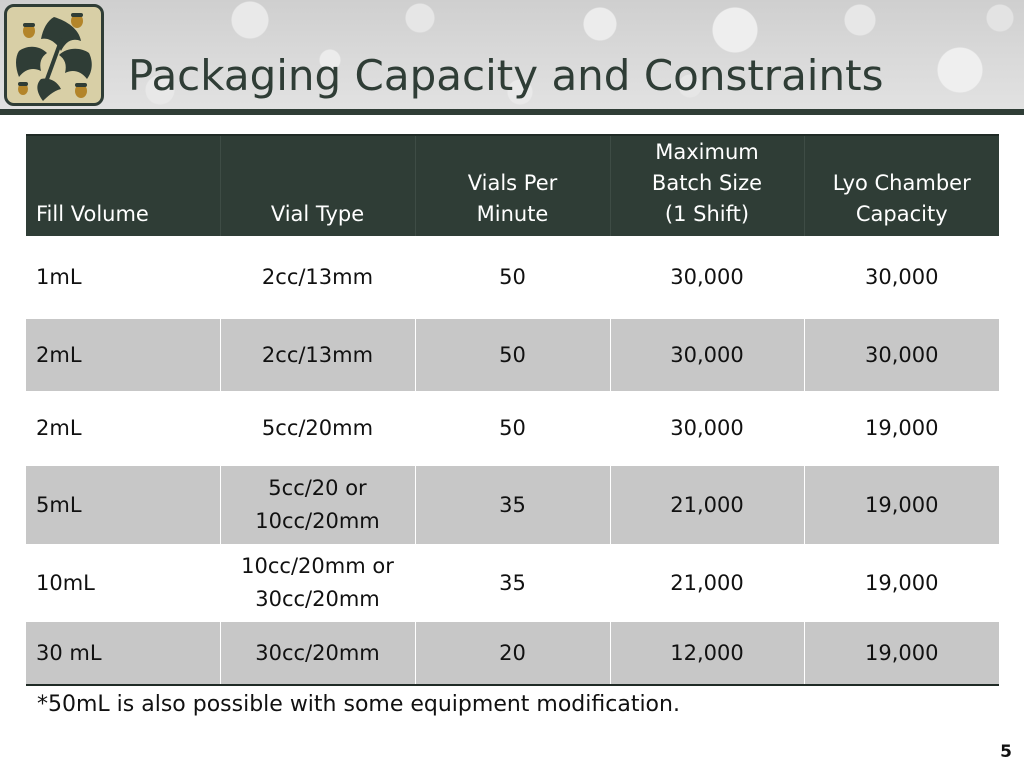 Image resolution: width=1024 pixels, height=768 pixels. Describe the element at coordinates (69, 652) in the screenshot. I see `cell-fill-volume: 30 mL` at that location.